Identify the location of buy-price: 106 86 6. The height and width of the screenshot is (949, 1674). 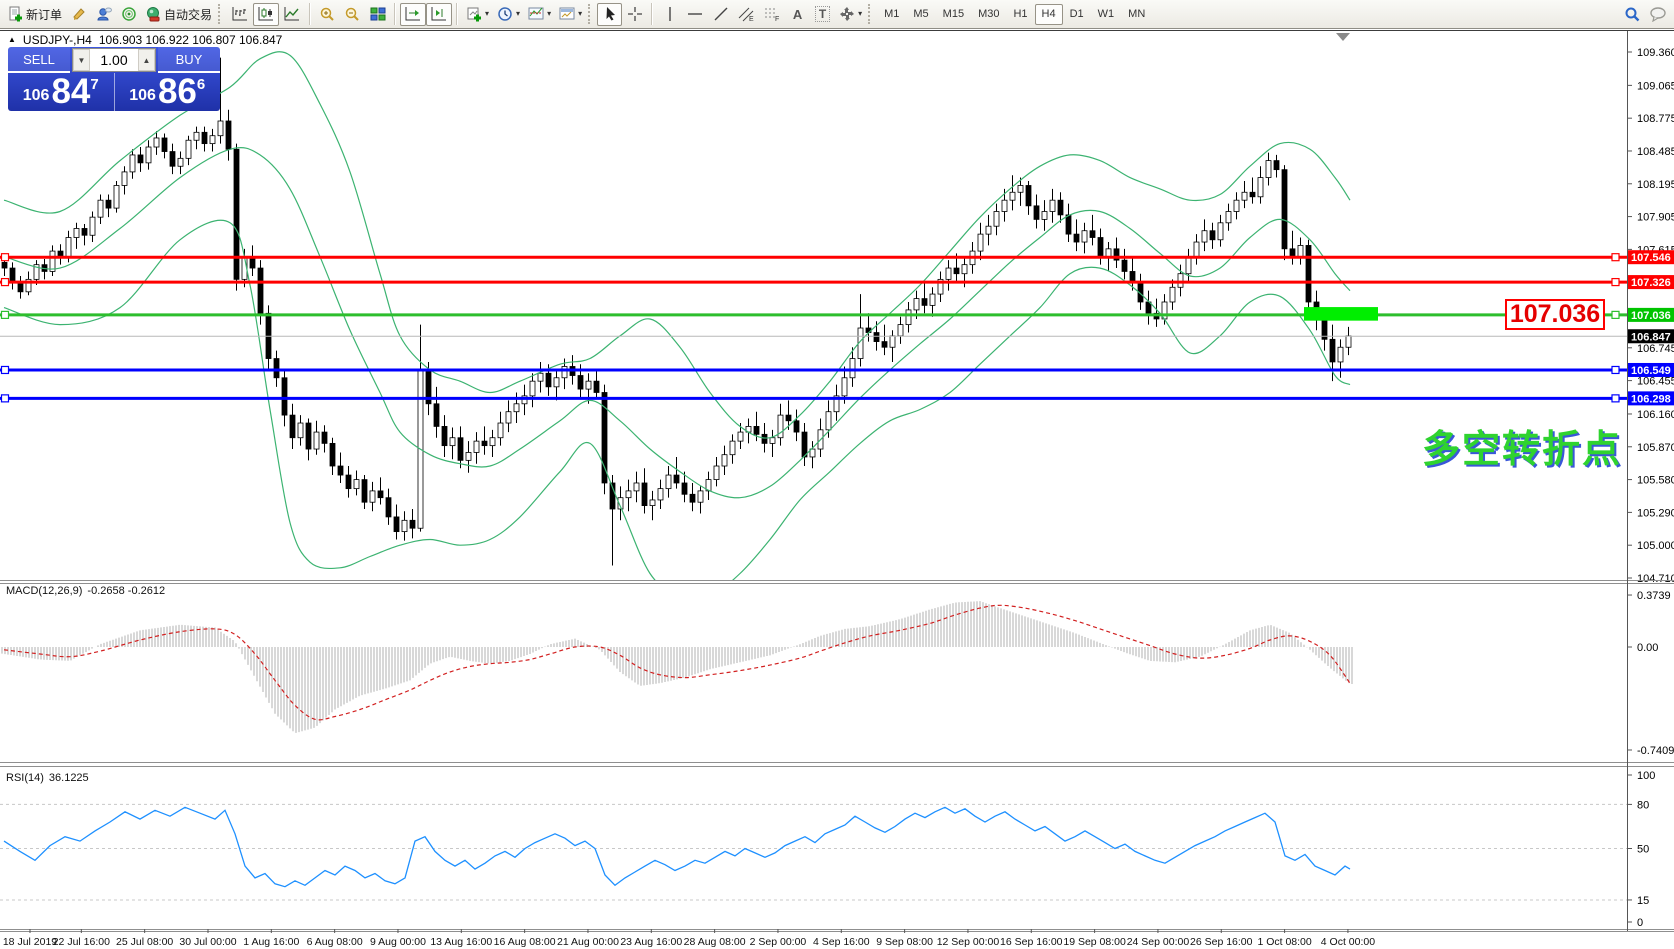
(167, 92).